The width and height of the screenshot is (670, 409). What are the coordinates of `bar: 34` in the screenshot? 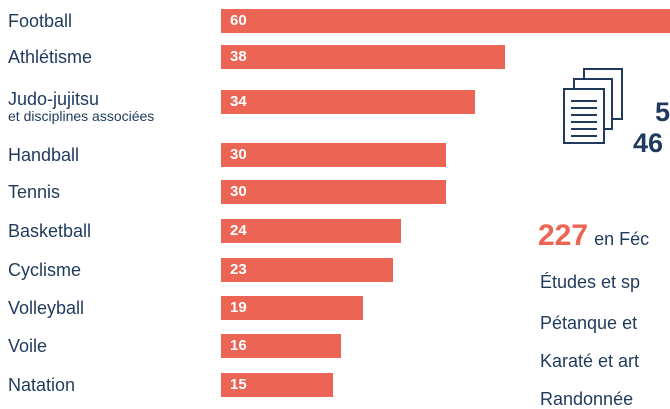 It's located at (348, 102).